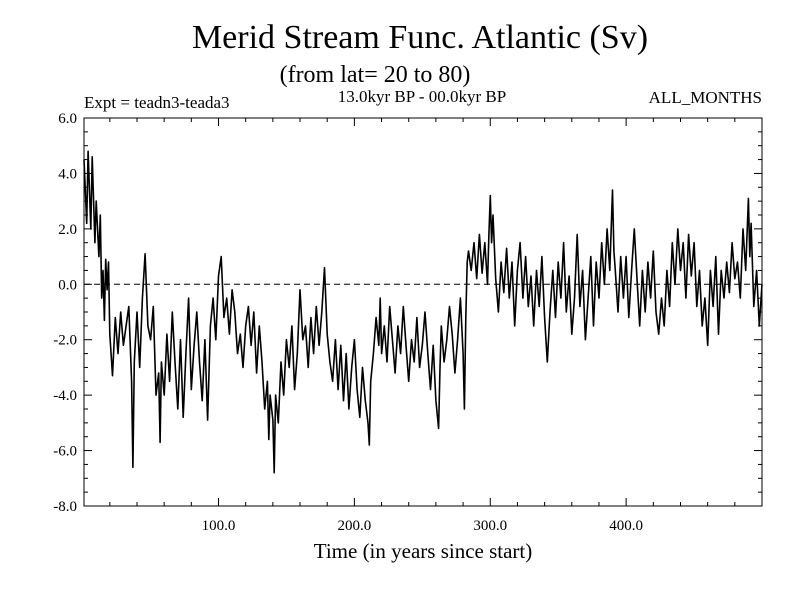 This screenshot has height=605, width=800. I want to click on y-tick-label: 2.0, so click(67, 230).